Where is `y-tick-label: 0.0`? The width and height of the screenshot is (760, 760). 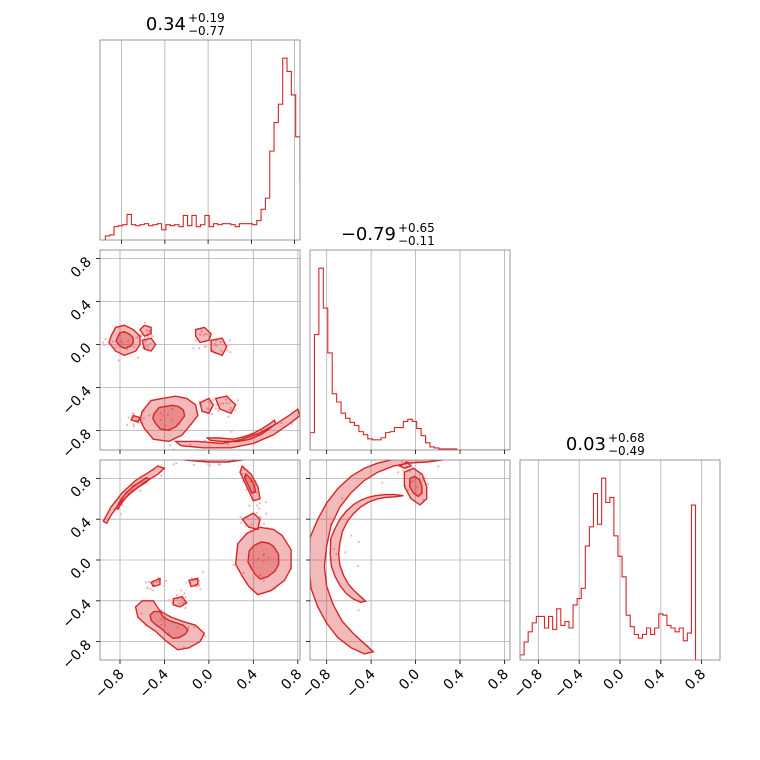
y-tick-label: 0.0 is located at coordinates (81, 569).